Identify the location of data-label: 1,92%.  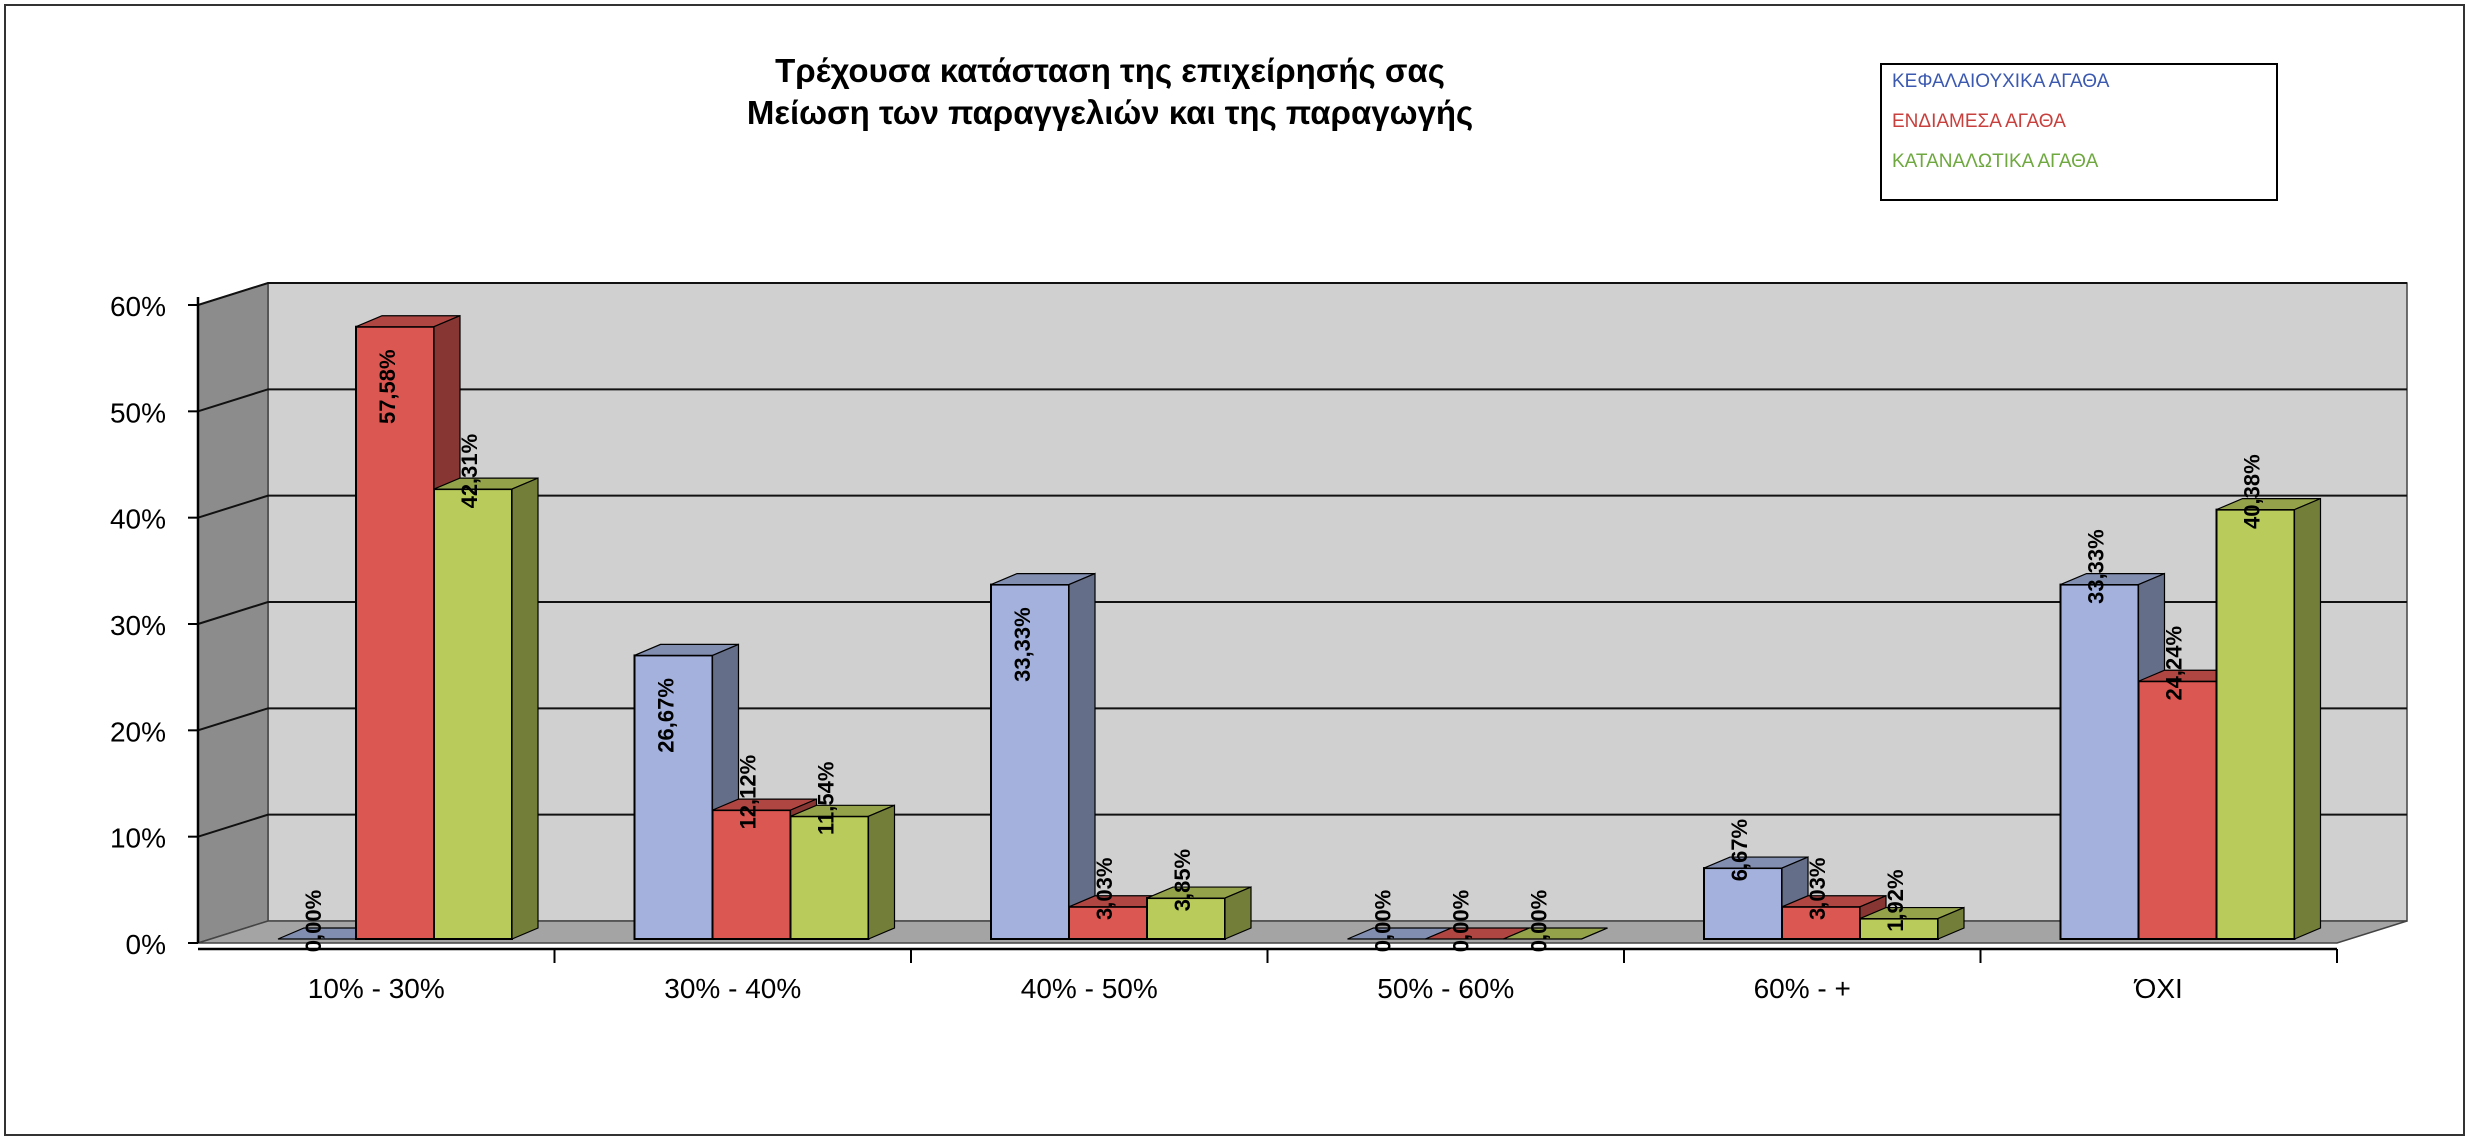
(1895, 900).